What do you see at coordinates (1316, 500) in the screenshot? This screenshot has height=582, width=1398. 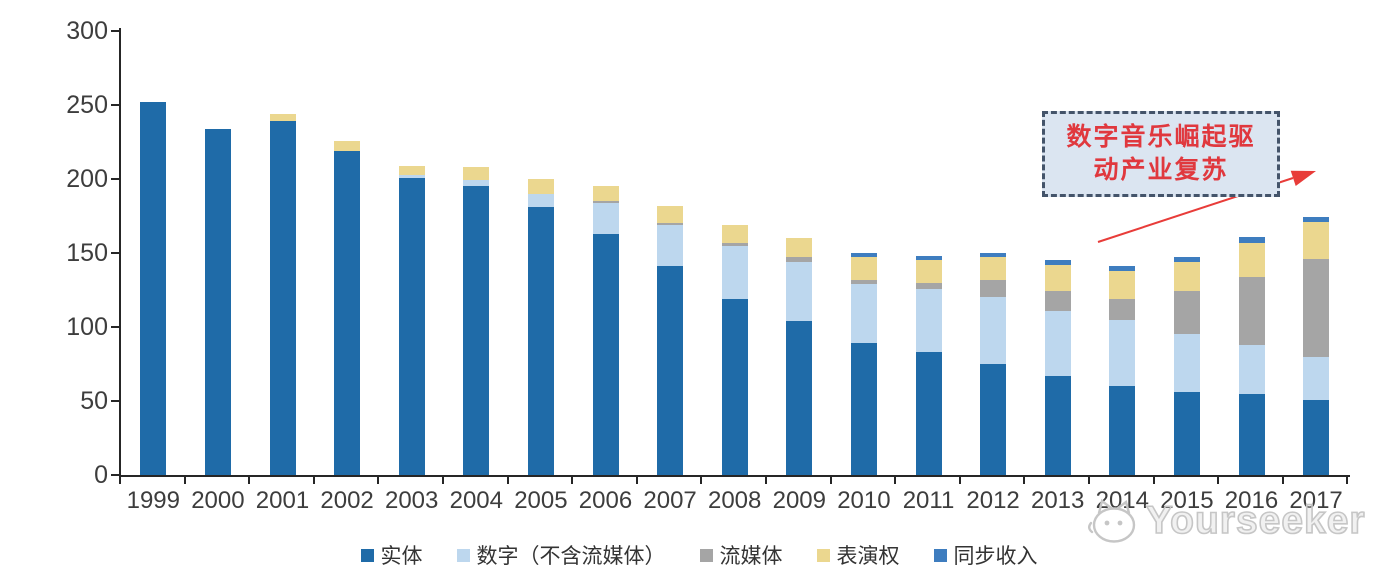 I see `x-tick-label: 2017` at bounding box center [1316, 500].